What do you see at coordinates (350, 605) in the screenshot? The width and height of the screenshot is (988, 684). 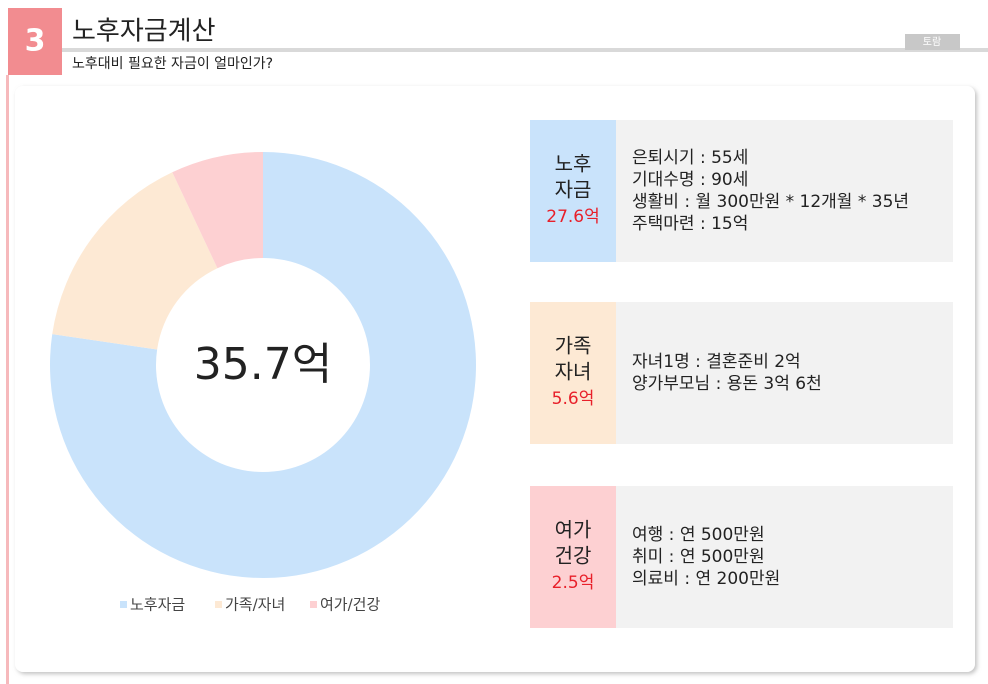 I see `legend-label: 여가/건강` at bounding box center [350, 605].